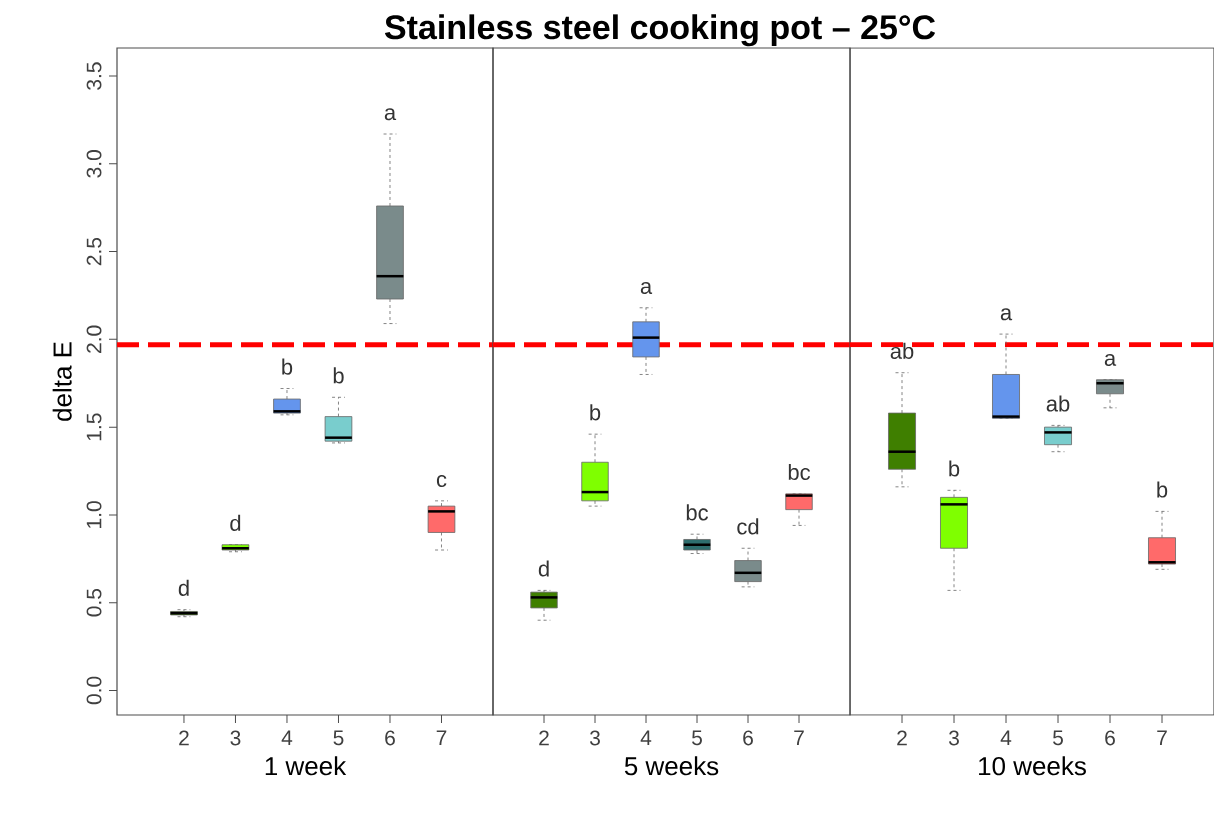 The width and height of the screenshot is (1214, 814). I want to click on annotation: c, so click(441, 481).